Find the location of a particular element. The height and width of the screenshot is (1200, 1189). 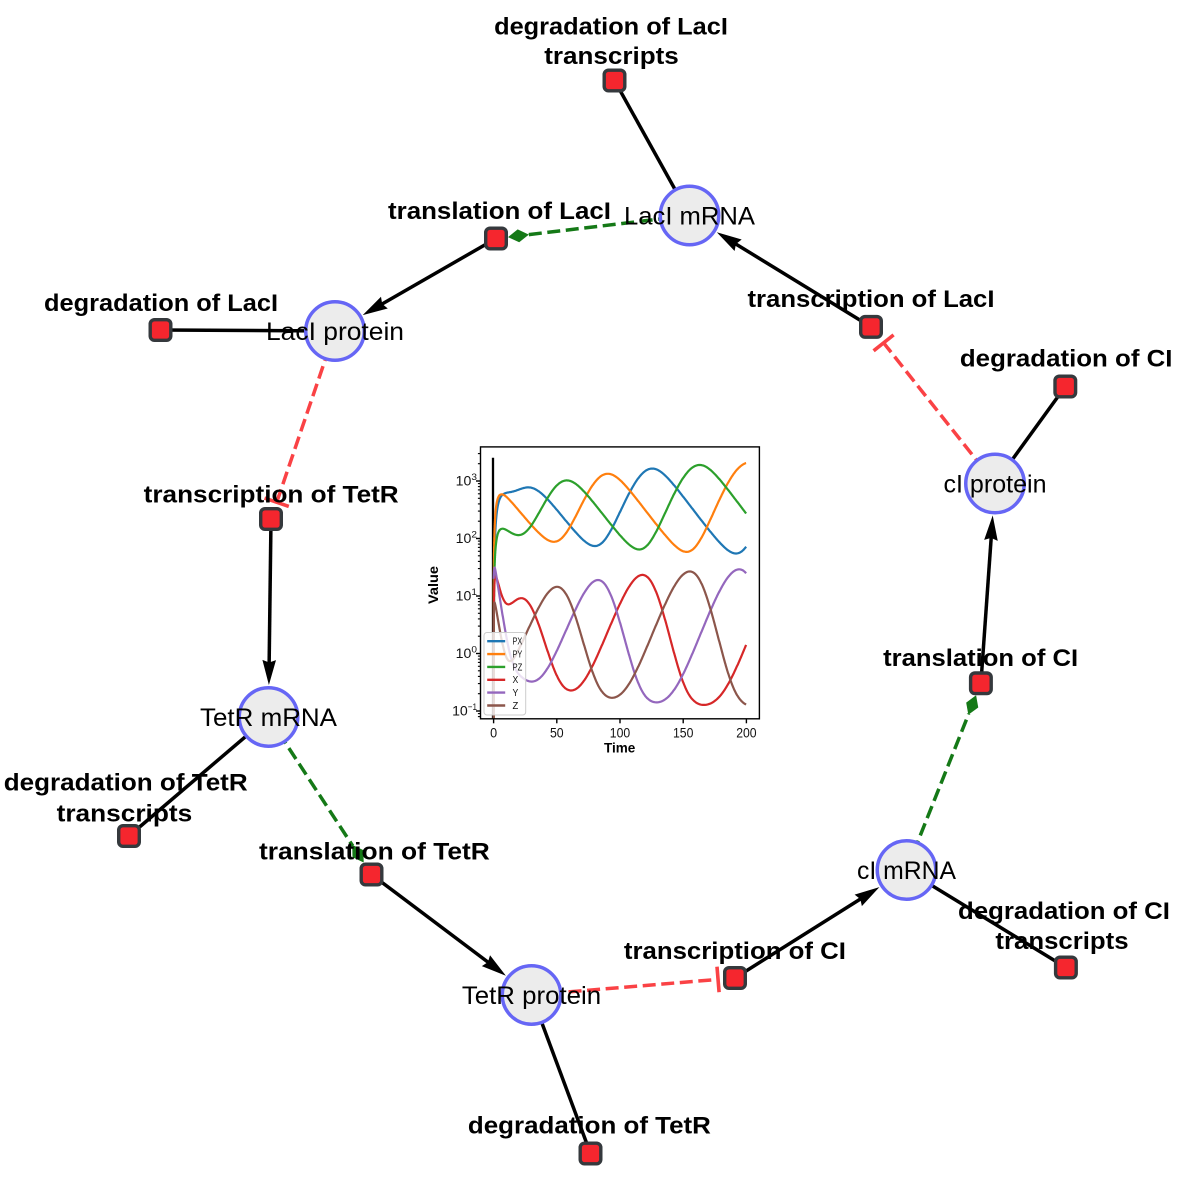

svg-text: PY is located at coordinates (518, 655).